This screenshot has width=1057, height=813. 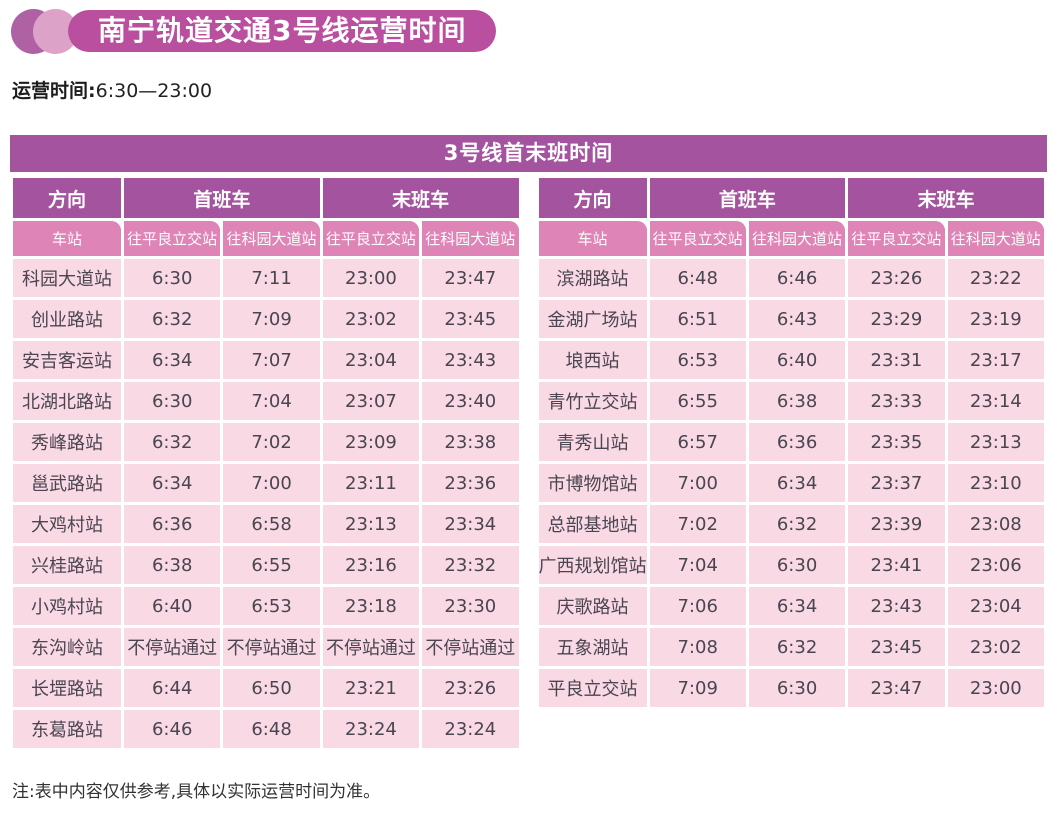 I want to click on time-cell: 23:10, so click(x=995, y=483).